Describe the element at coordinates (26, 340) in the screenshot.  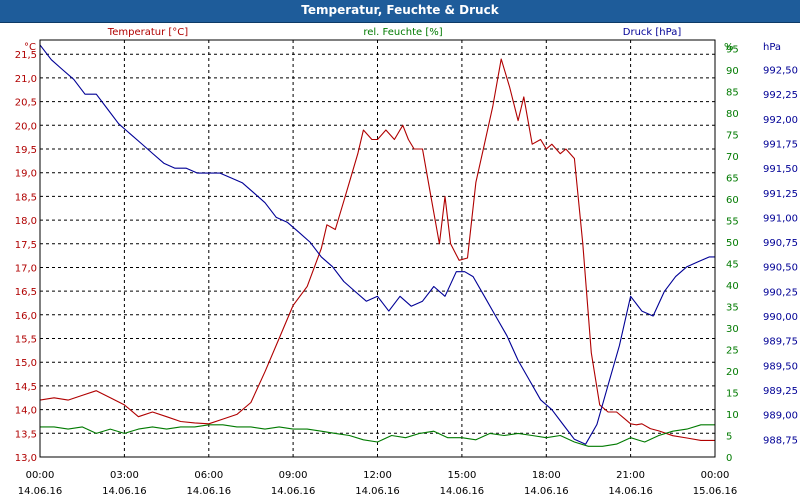
I see `temperature-tick-label: 15,5` at that location.